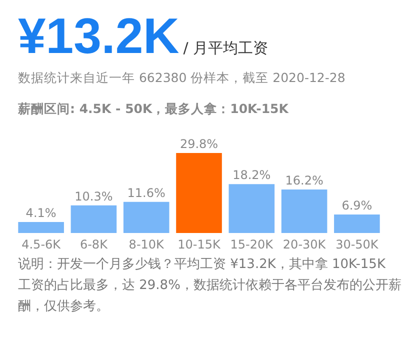  What do you see at coordinates (358, 245) in the screenshot?
I see `x-tick-label: 30-50K` at bounding box center [358, 245].